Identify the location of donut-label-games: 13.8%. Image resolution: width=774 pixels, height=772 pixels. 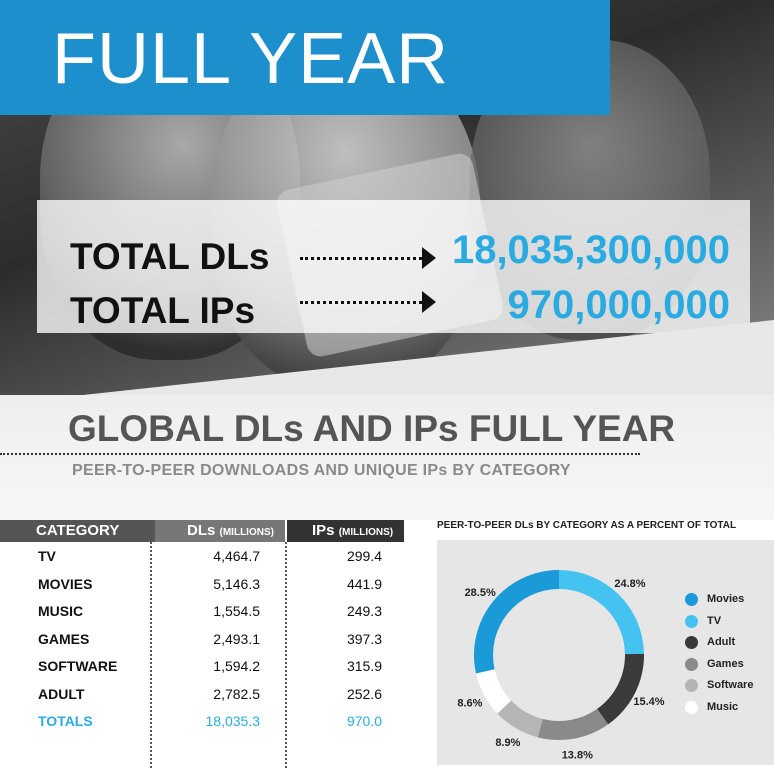
(577, 755).